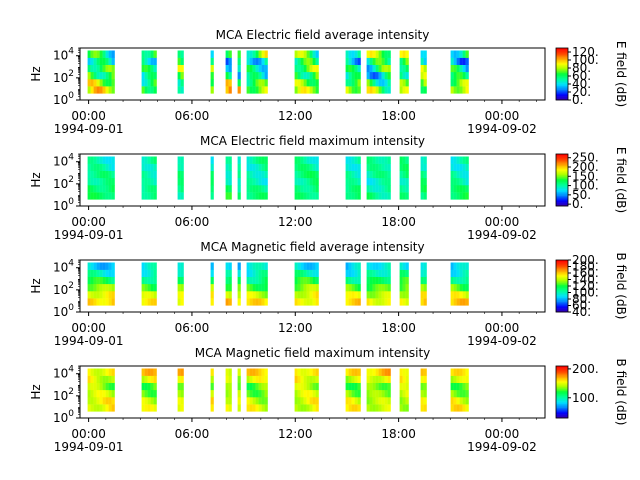  Describe the element at coordinates (591, 180) in the screenshot. I see `colorbar: 0.50.100.150.200.250. E field (dB)` at that location.